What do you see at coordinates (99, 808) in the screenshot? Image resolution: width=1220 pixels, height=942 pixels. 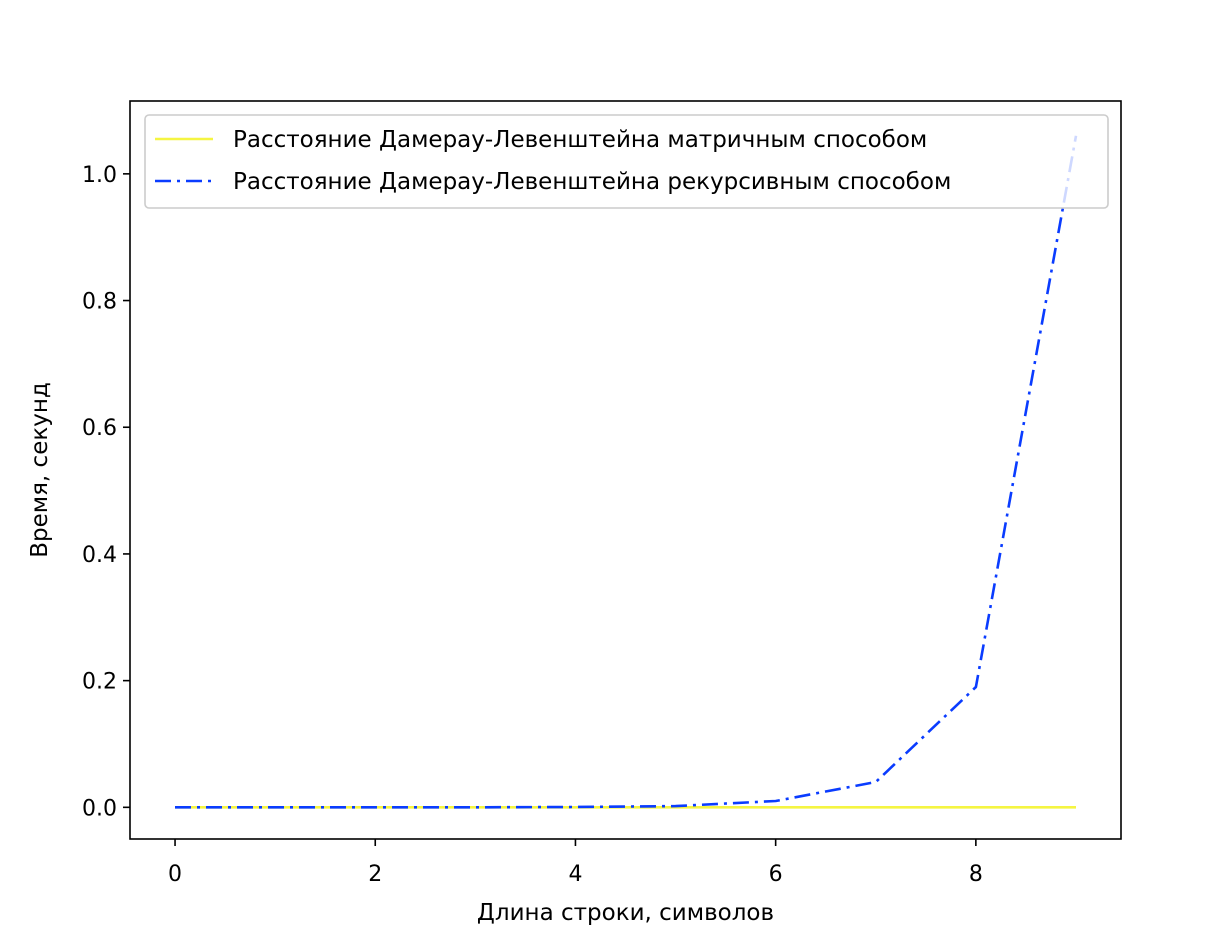 I see `y-tick-label: 0.0` at bounding box center [99, 808].